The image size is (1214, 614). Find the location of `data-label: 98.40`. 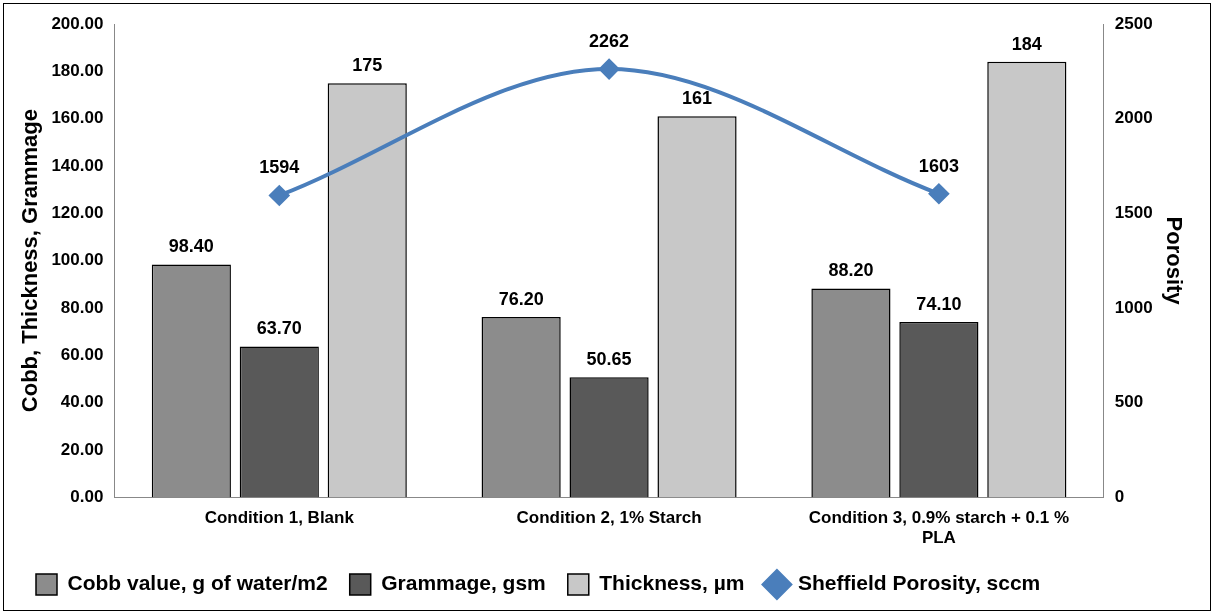

data-label: 98.40 is located at coordinates (191, 246).